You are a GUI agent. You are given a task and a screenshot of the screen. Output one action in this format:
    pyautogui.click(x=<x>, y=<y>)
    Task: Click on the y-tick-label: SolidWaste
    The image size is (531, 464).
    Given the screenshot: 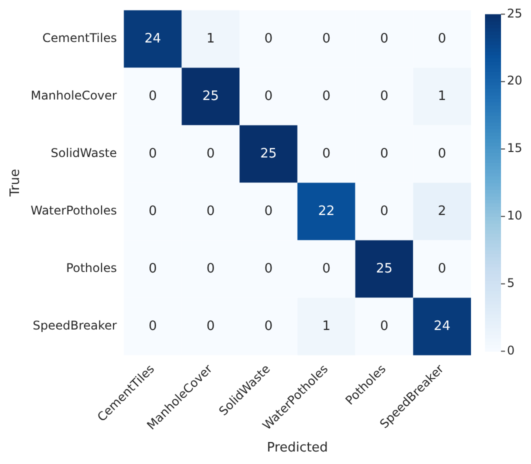 What is the action you would take?
    pyautogui.click(x=83, y=153)
    